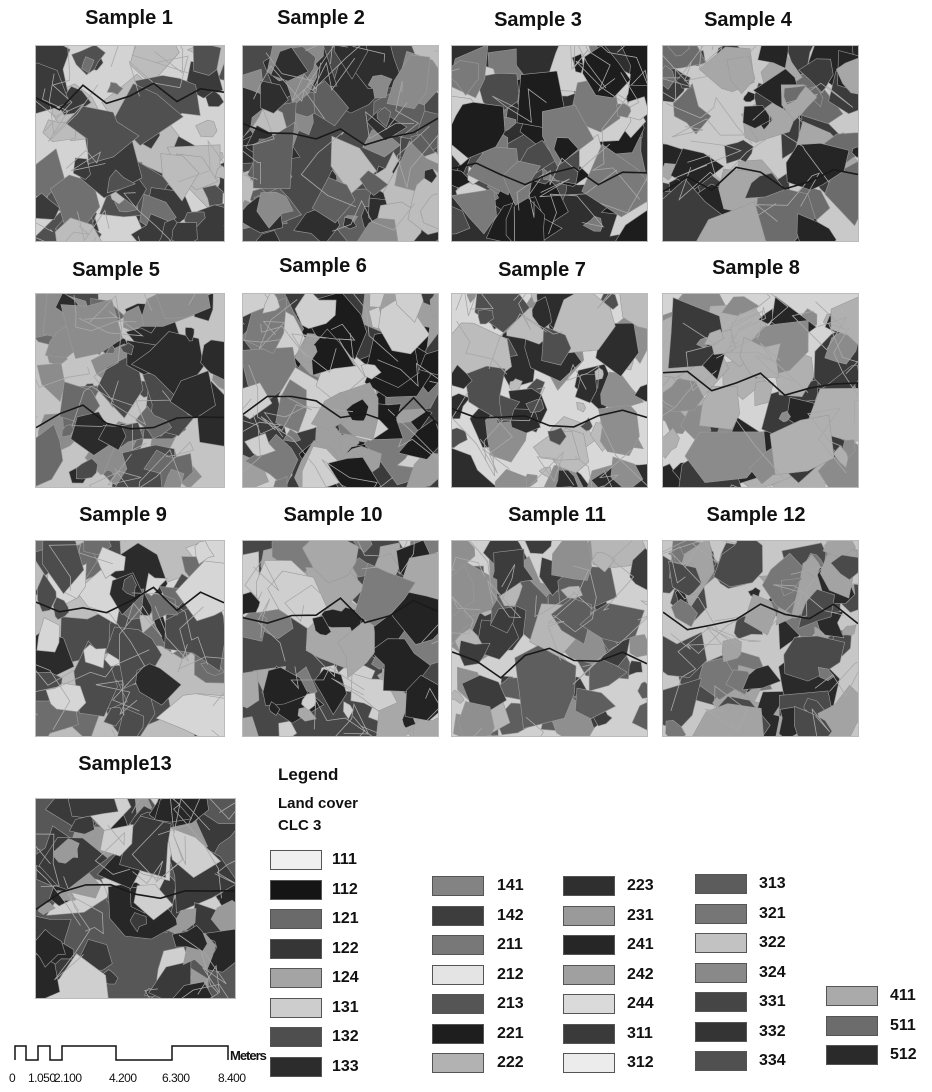  I want to click on sample-title: Sample 1, so click(129, 18).